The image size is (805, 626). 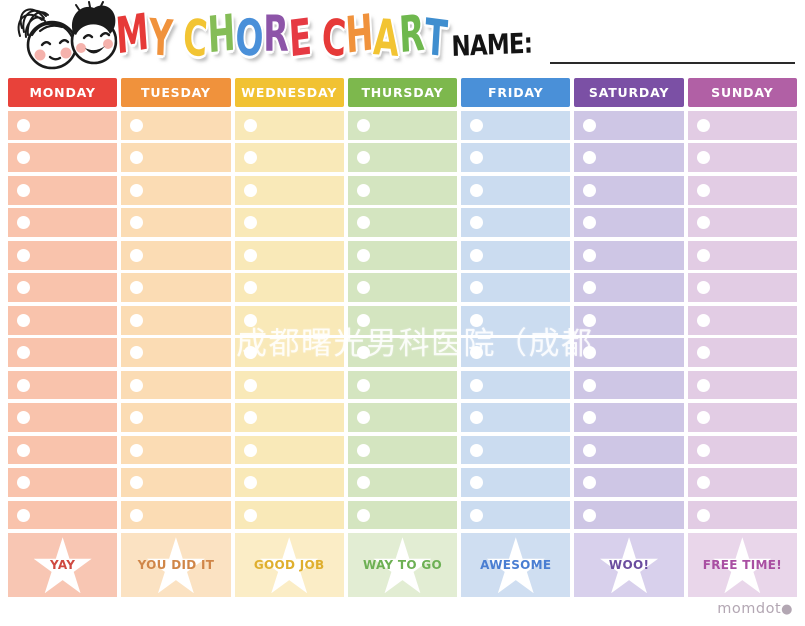 What do you see at coordinates (300, 38) in the screenshot?
I see `title-letter: E` at bounding box center [300, 38].